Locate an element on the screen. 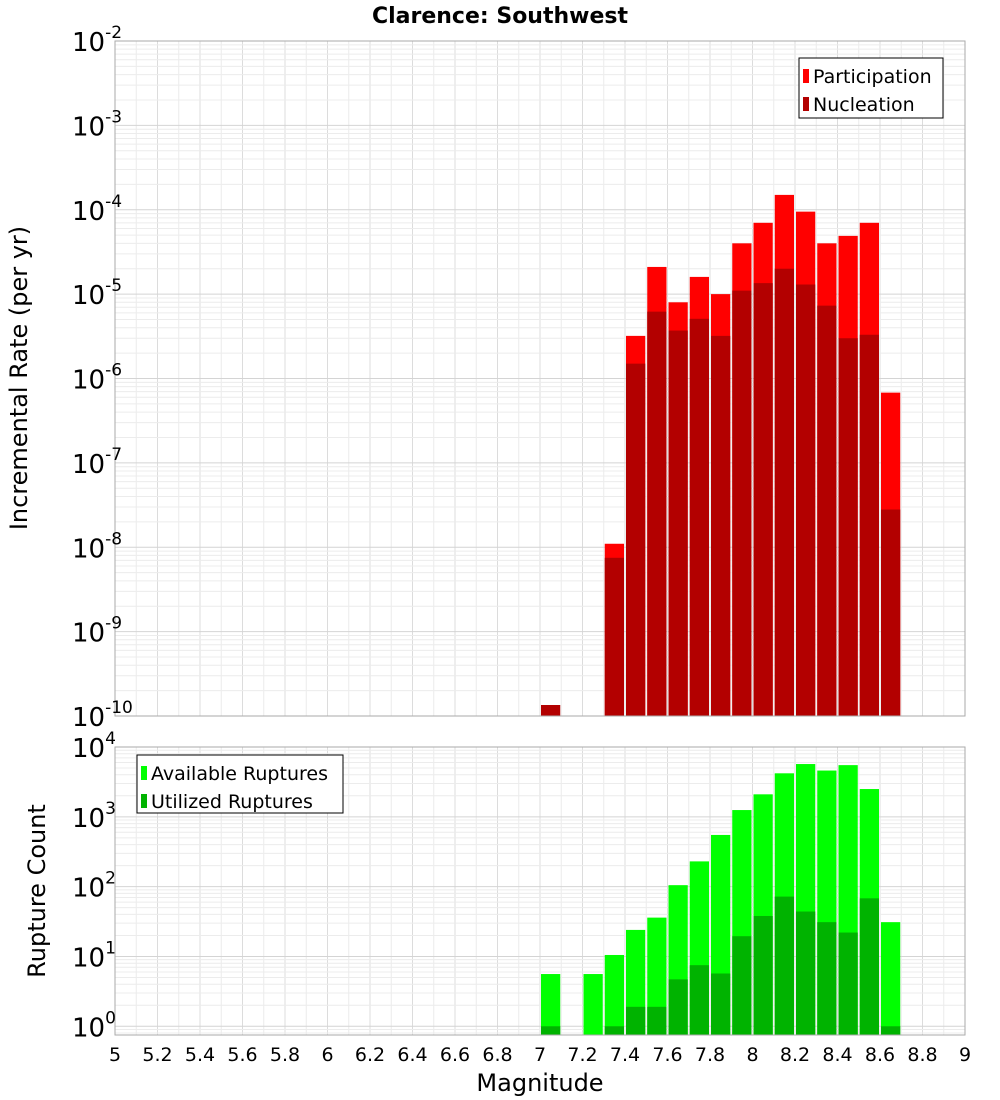  y-tick-label: 10⁴ is located at coordinates (94, 746).